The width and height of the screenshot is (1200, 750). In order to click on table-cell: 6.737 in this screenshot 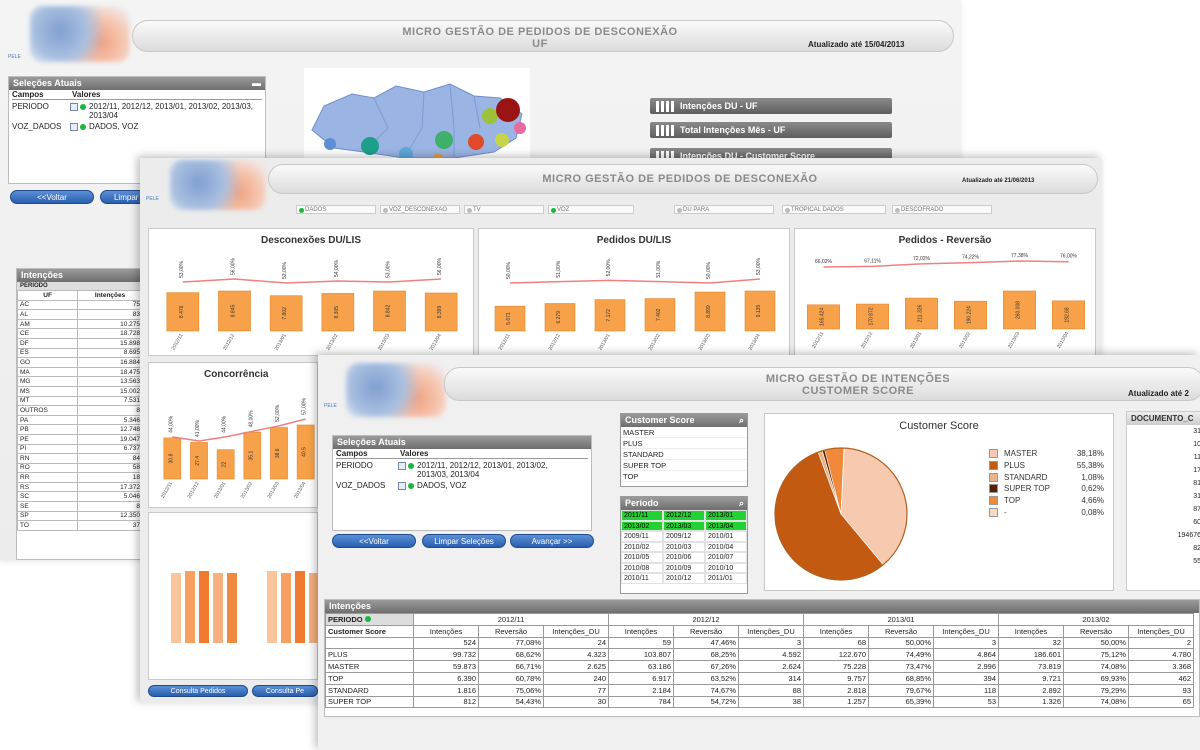, I will do `click(110, 449)`.